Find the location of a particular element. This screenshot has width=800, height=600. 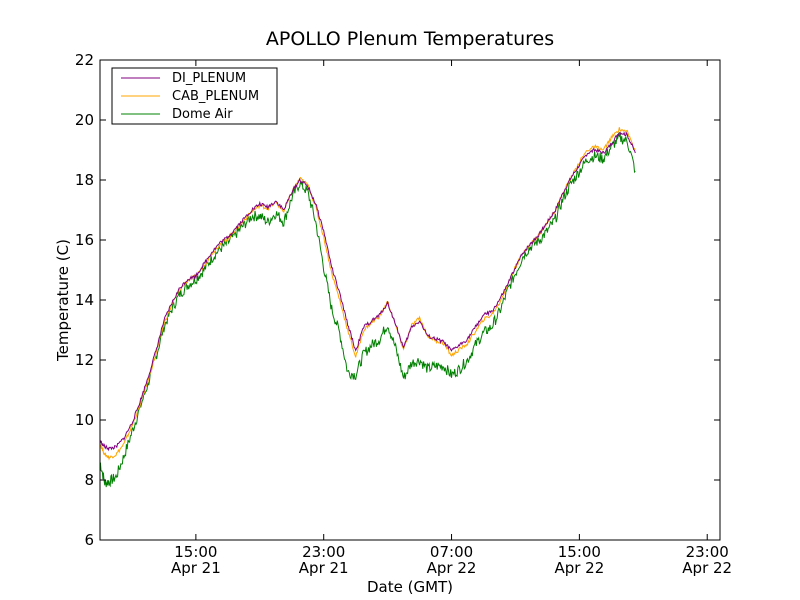

chart-title: APOLLO Plenum Temperatures is located at coordinates (410, 39).